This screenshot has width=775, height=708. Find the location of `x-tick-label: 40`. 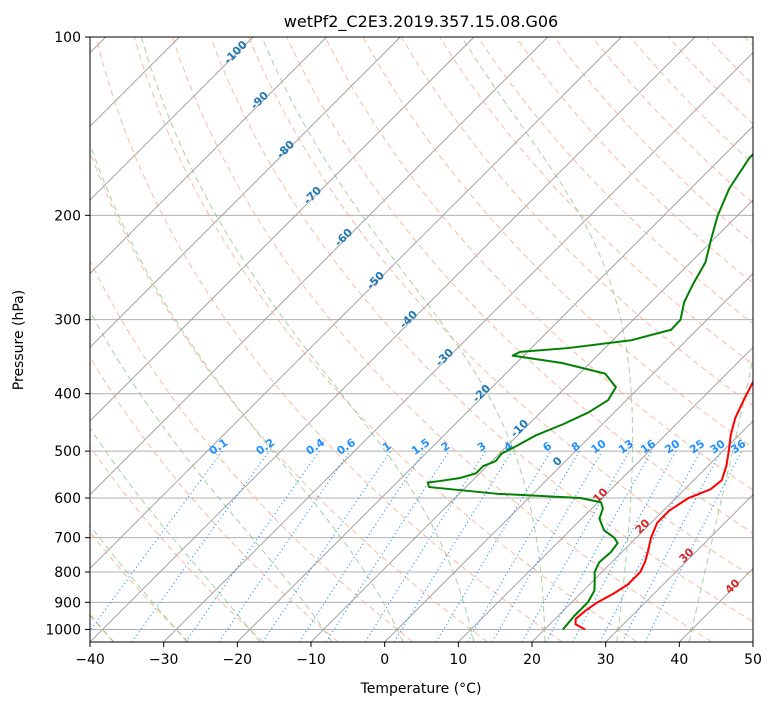

x-tick-label: 40 is located at coordinates (679, 660).